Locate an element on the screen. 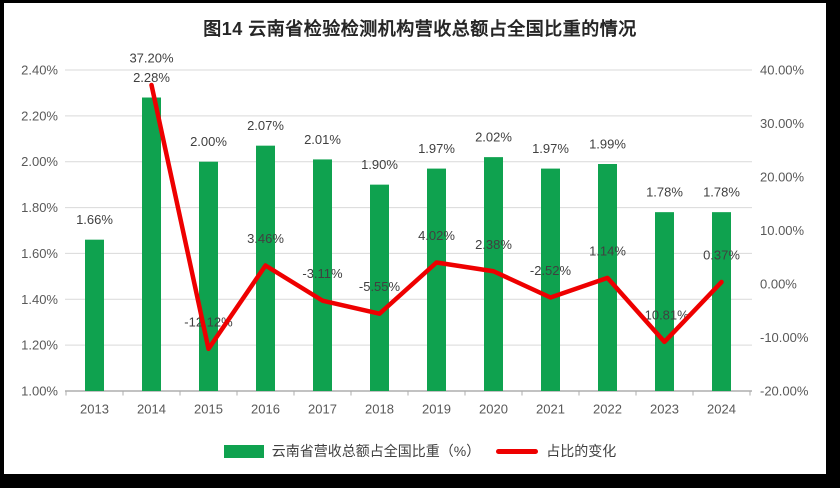  bar-label-2015: 2.00% is located at coordinates (208, 141).